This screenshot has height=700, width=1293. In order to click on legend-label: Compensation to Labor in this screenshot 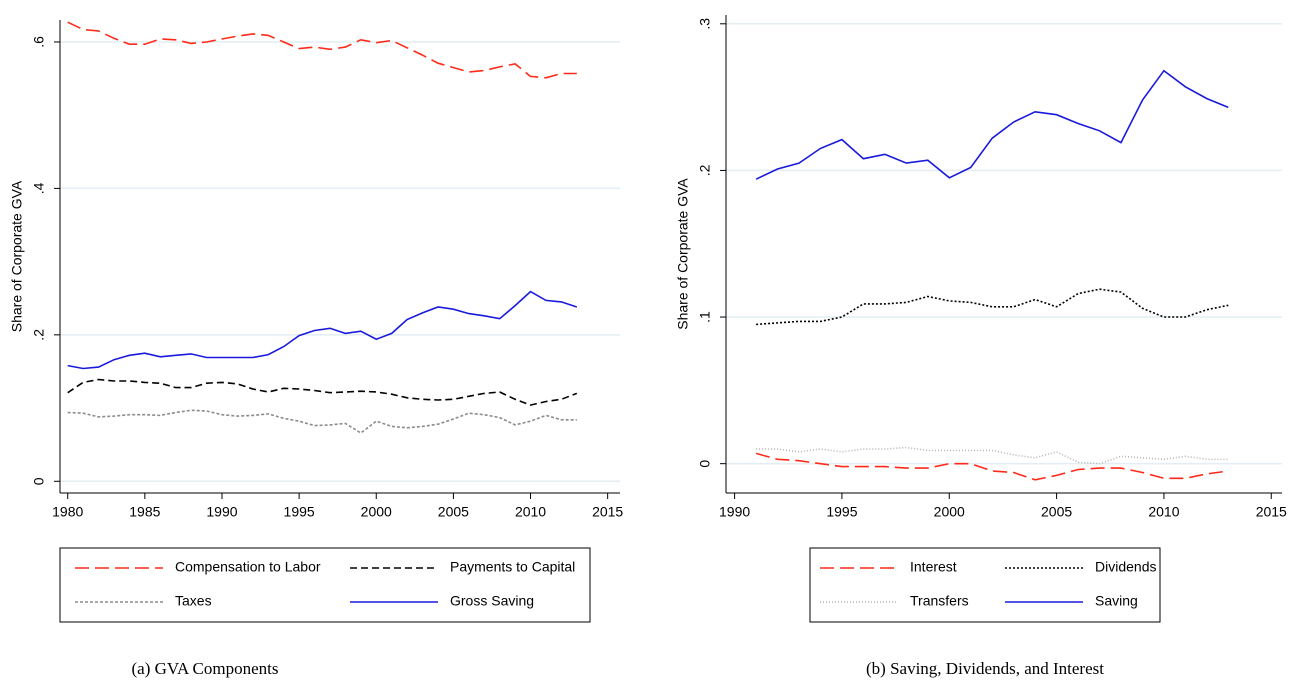, I will do `click(248, 567)`.